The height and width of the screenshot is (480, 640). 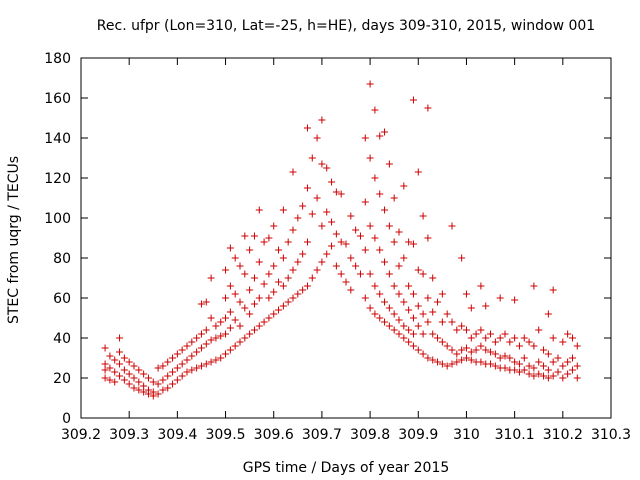 What do you see at coordinates (57, 179) in the screenshot?
I see `y-tick-label: 120` at bounding box center [57, 179].